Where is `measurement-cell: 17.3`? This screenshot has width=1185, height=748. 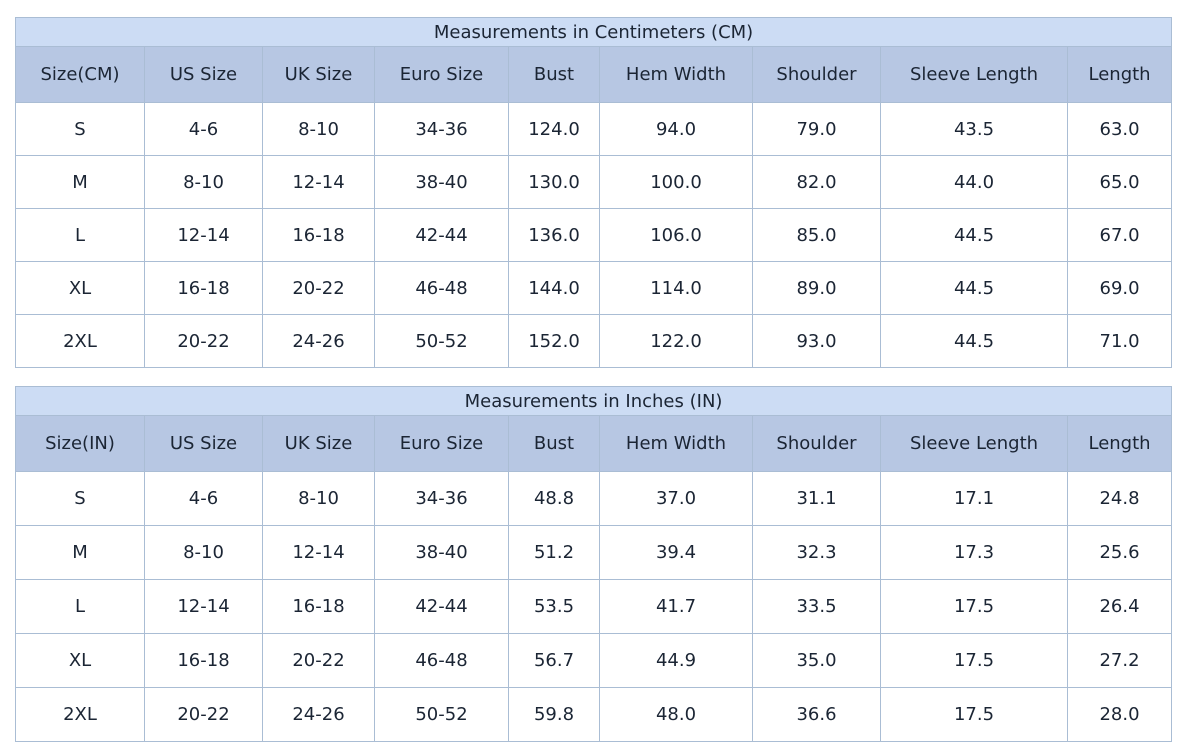 measurement-cell: 17.3 is located at coordinates (974, 552).